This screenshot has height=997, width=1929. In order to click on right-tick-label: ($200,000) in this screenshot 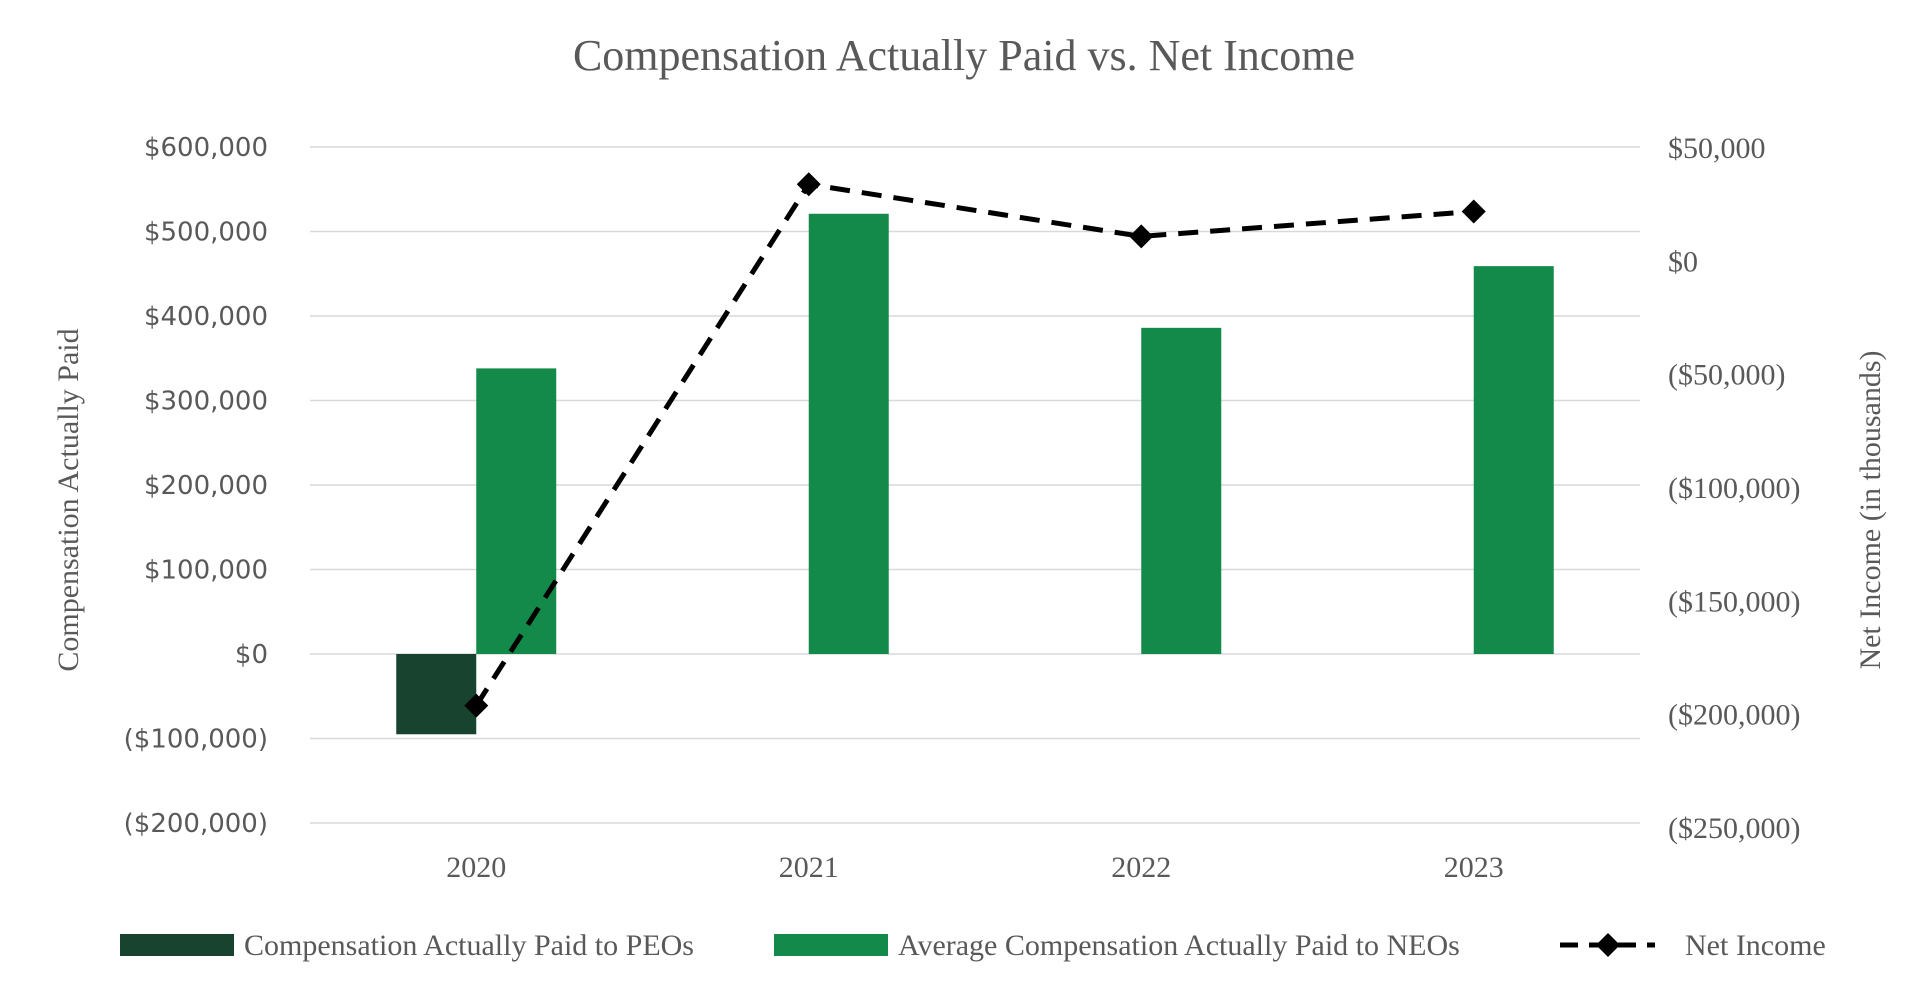, I will do `click(1734, 715)`.